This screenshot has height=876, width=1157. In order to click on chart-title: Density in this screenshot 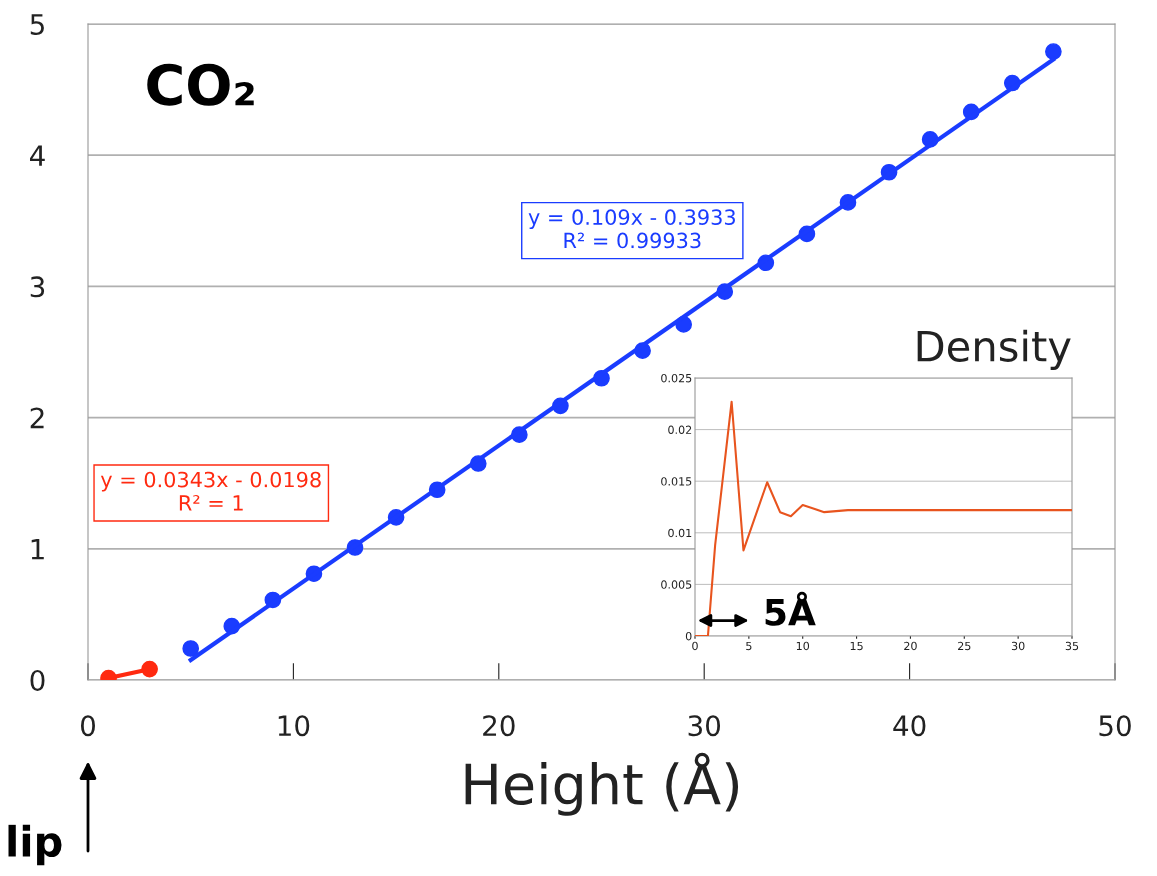, I will do `click(994, 349)`.